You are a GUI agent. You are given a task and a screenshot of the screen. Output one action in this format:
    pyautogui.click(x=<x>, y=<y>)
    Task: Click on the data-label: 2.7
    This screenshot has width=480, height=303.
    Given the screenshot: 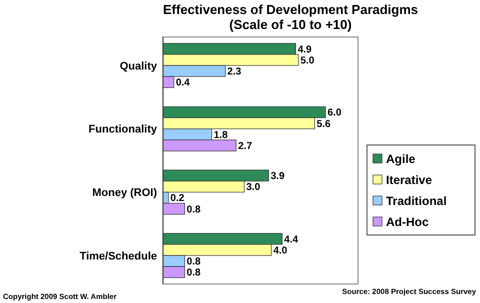 What is the action you would take?
    pyautogui.click(x=245, y=146)
    